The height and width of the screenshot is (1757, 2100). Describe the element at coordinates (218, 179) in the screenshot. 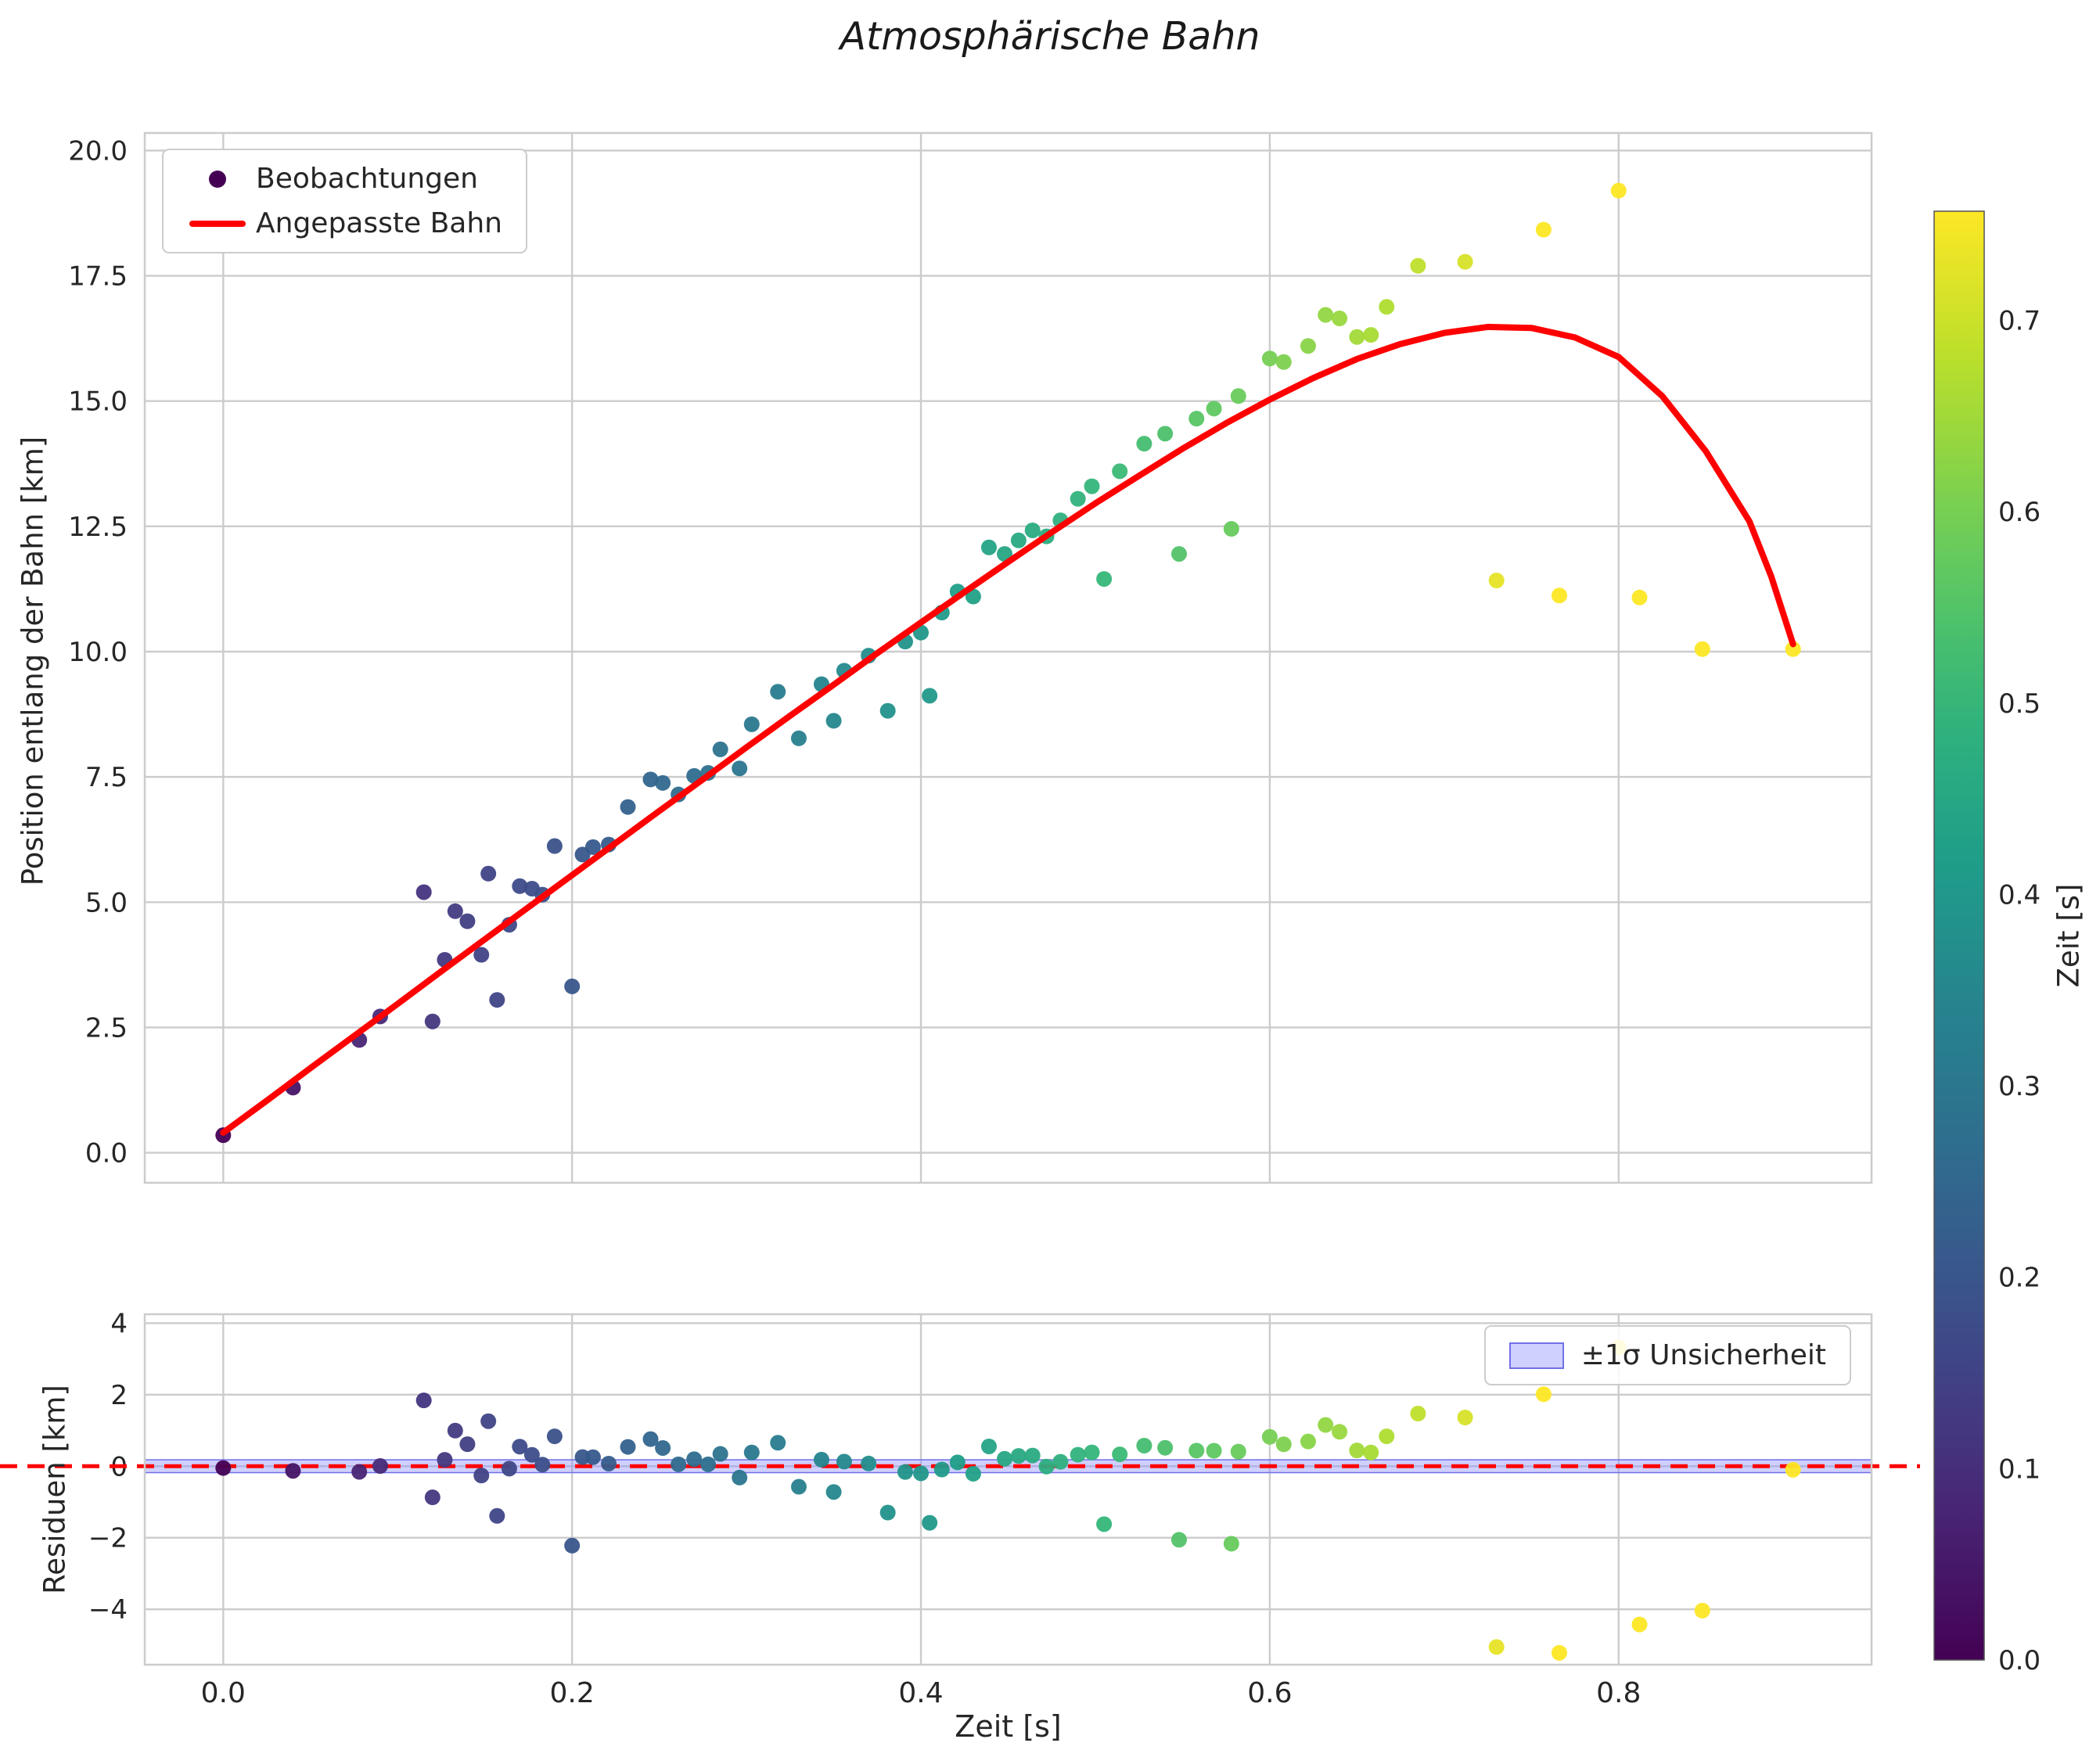

I see `observations-dot-icon` at that location.